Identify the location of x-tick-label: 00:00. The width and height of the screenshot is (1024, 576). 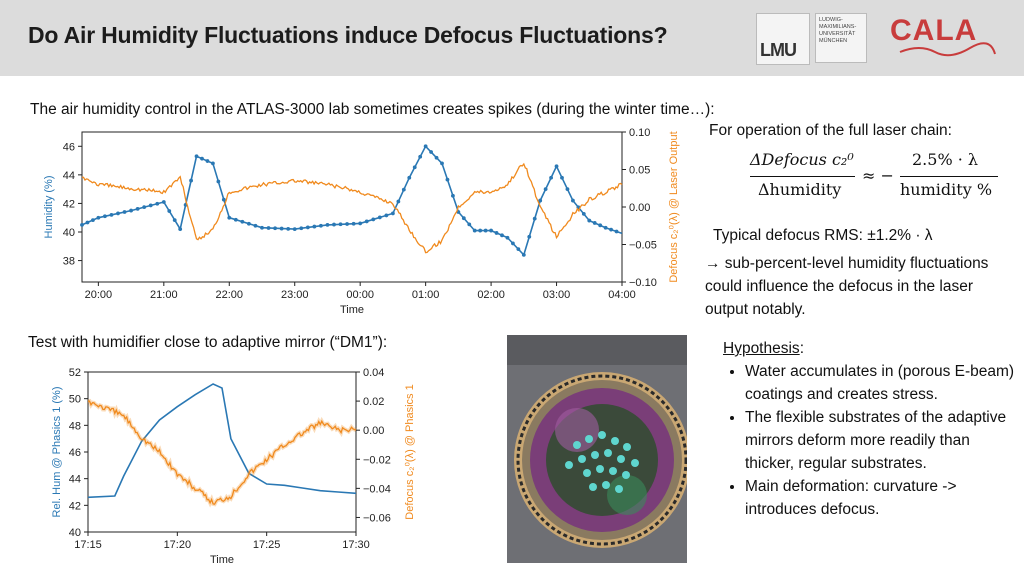
(360, 295).